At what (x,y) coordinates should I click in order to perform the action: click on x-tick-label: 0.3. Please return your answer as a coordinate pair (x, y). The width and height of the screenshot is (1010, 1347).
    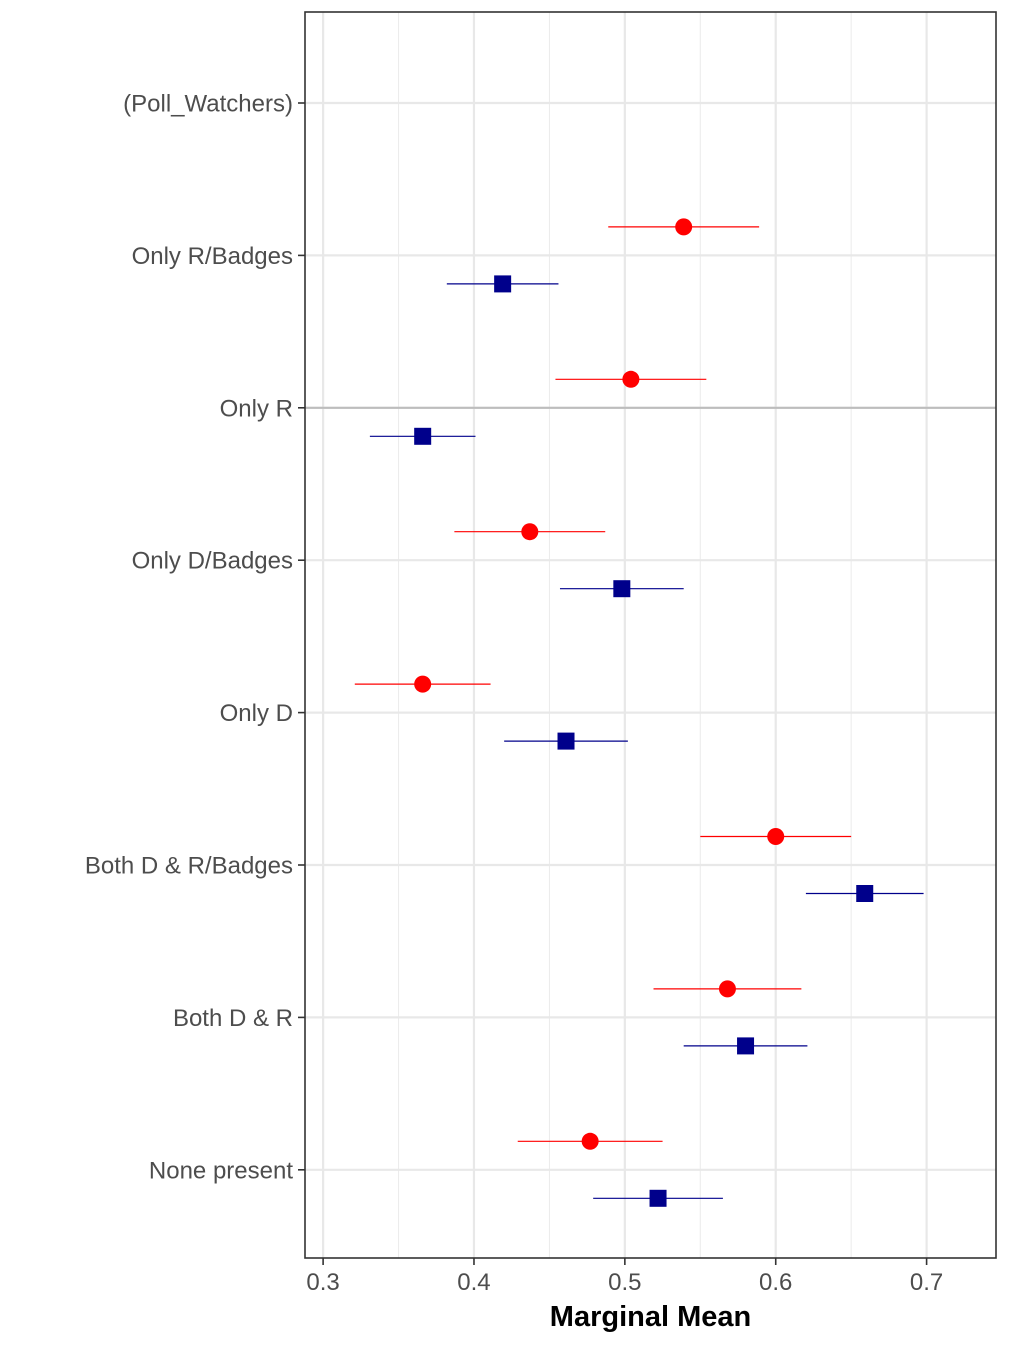
    Looking at the image, I should click on (322, 1282).